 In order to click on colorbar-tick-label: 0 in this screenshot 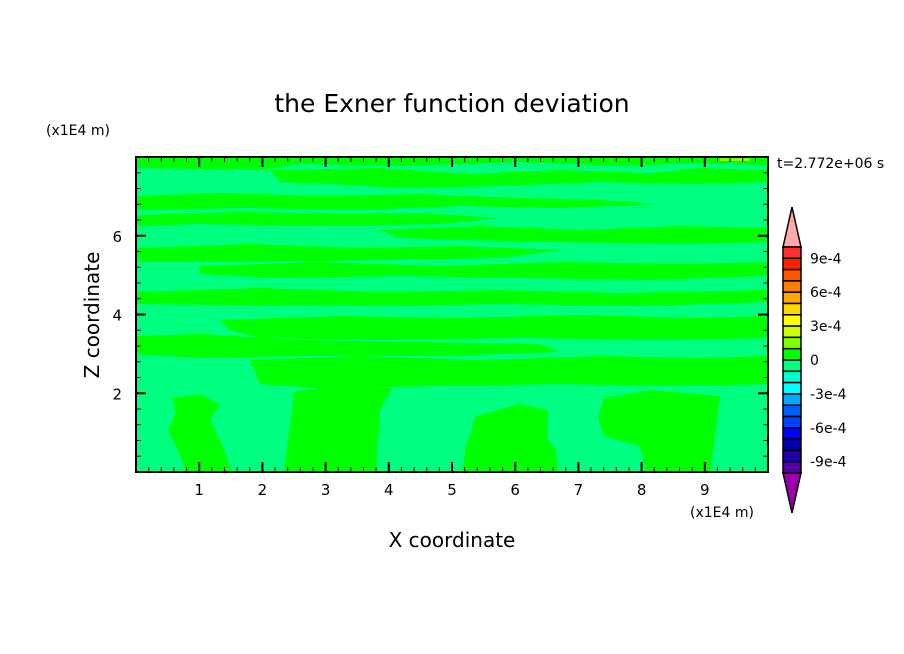, I will do `click(814, 361)`.